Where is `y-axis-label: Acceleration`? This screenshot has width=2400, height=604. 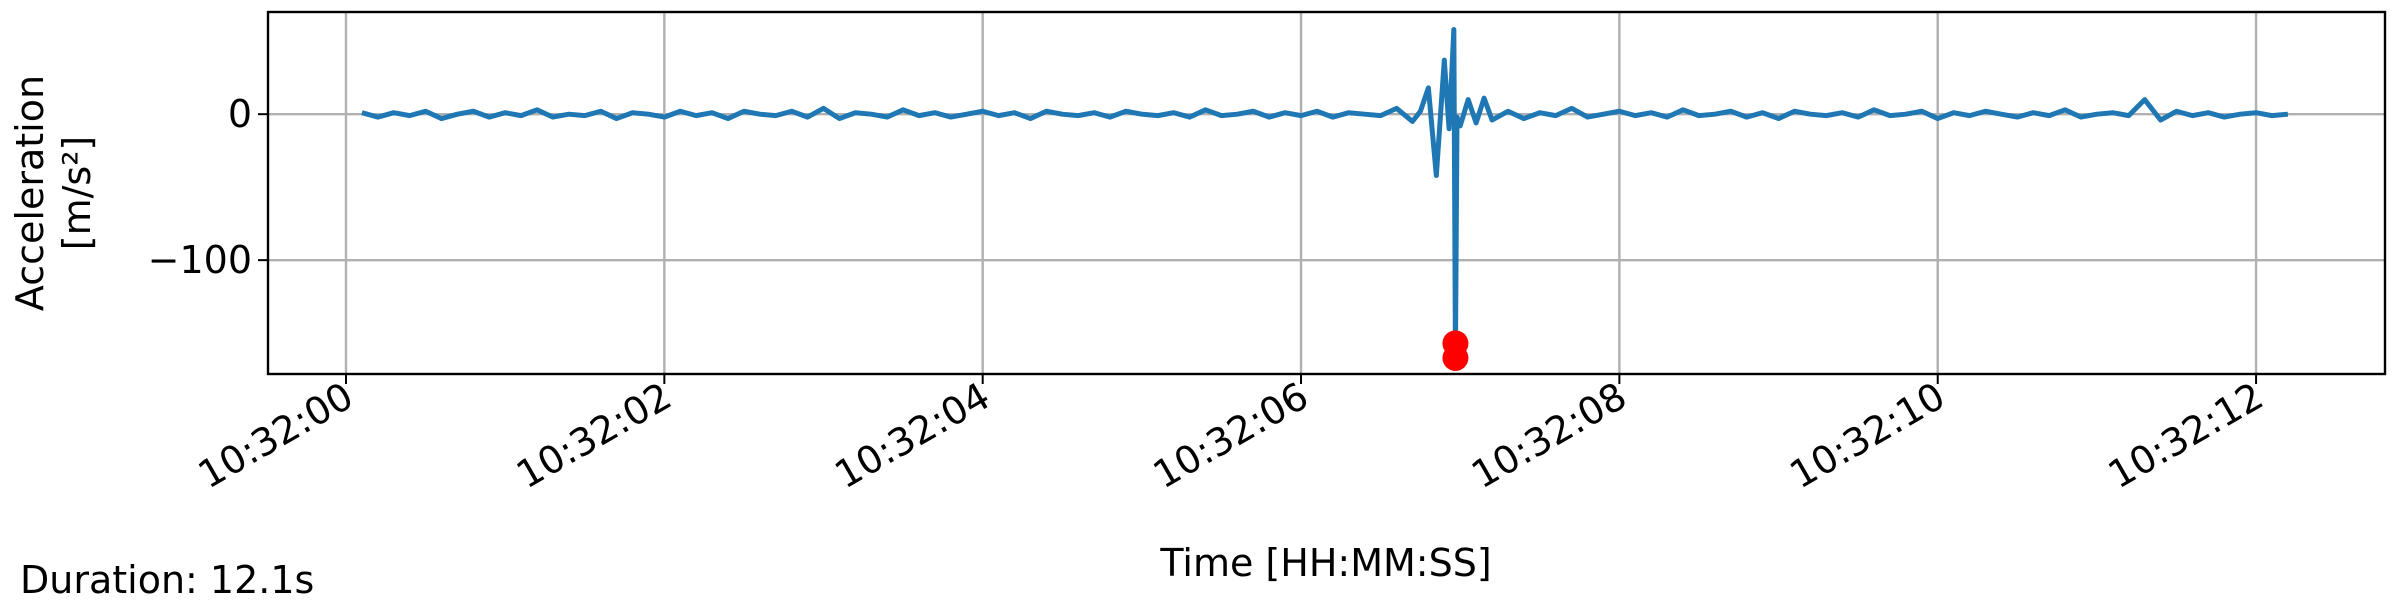 y-axis-label: Acceleration is located at coordinates (30, 193).